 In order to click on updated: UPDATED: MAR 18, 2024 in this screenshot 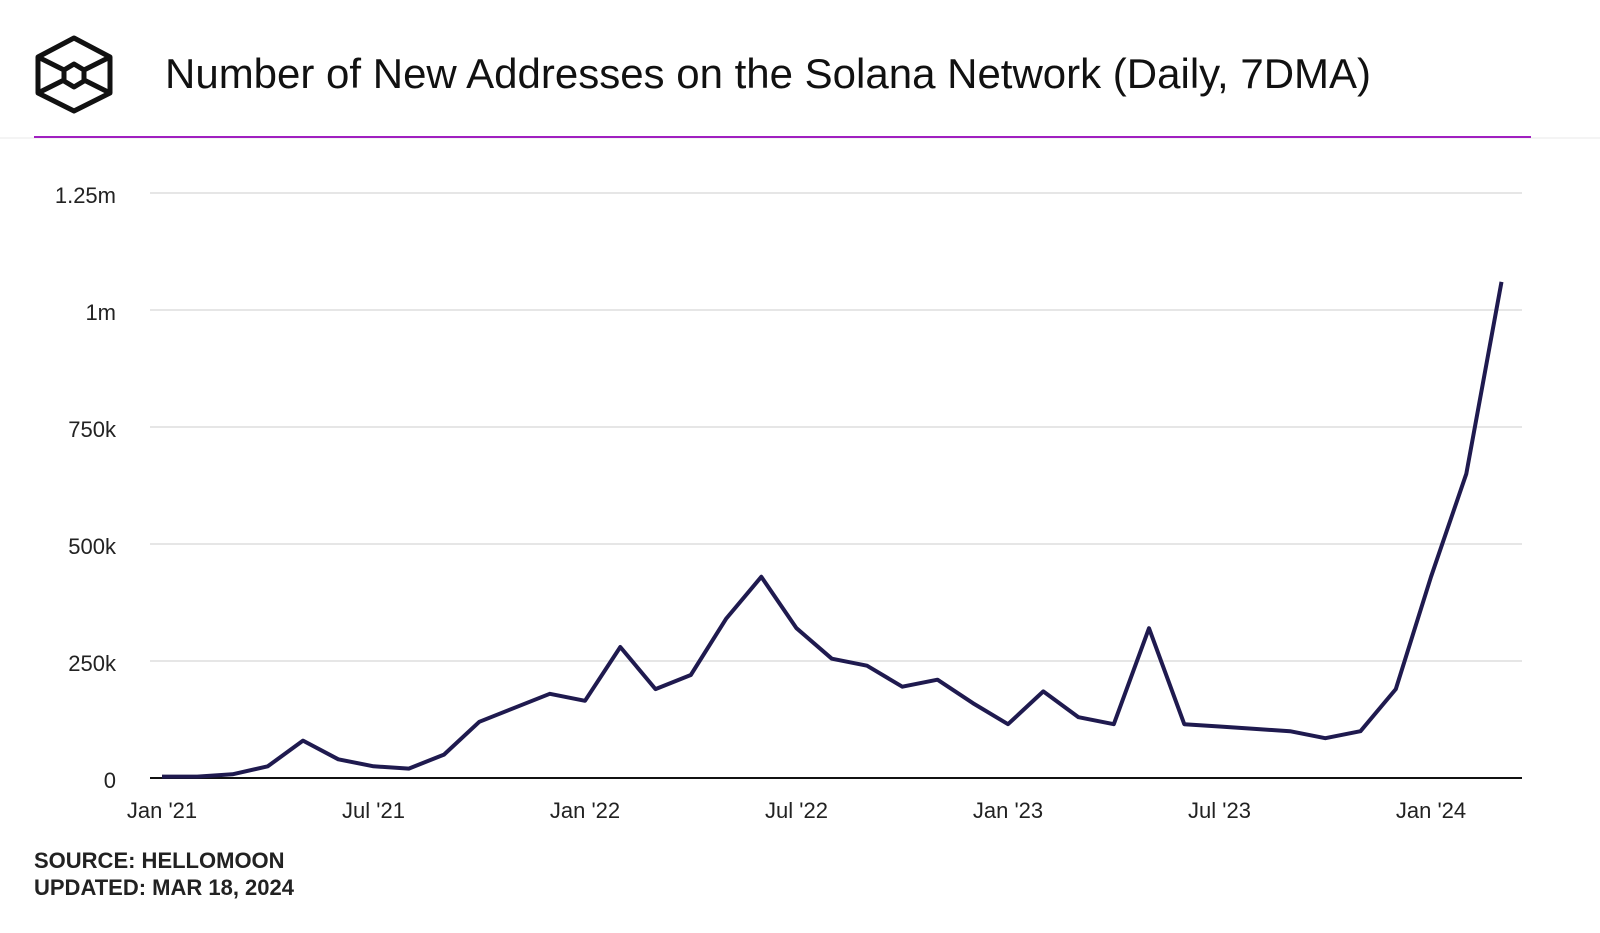, I will do `click(164, 887)`.